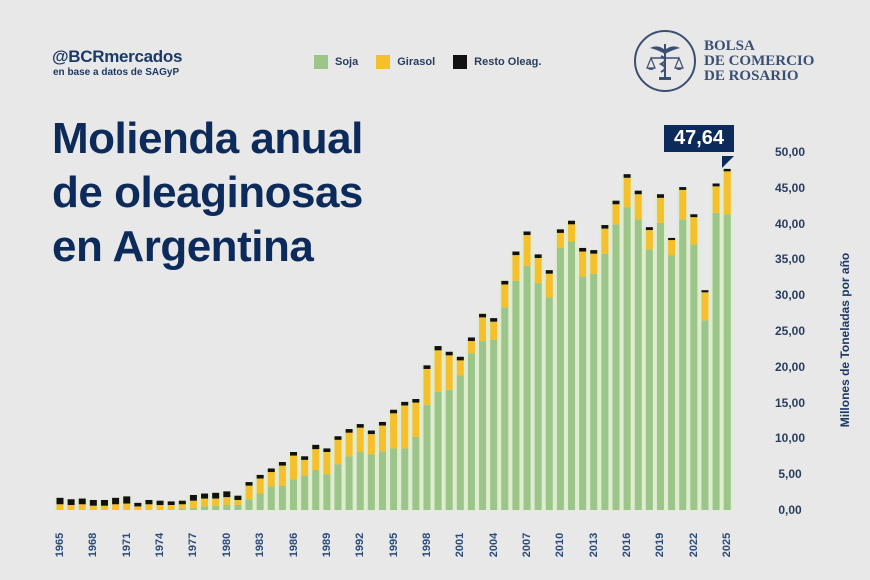 This screenshot has height=580, width=870. What do you see at coordinates (293, 545) in the screenshot?
I see `x-tick-label: 1986` at bounding box center [293, 545].